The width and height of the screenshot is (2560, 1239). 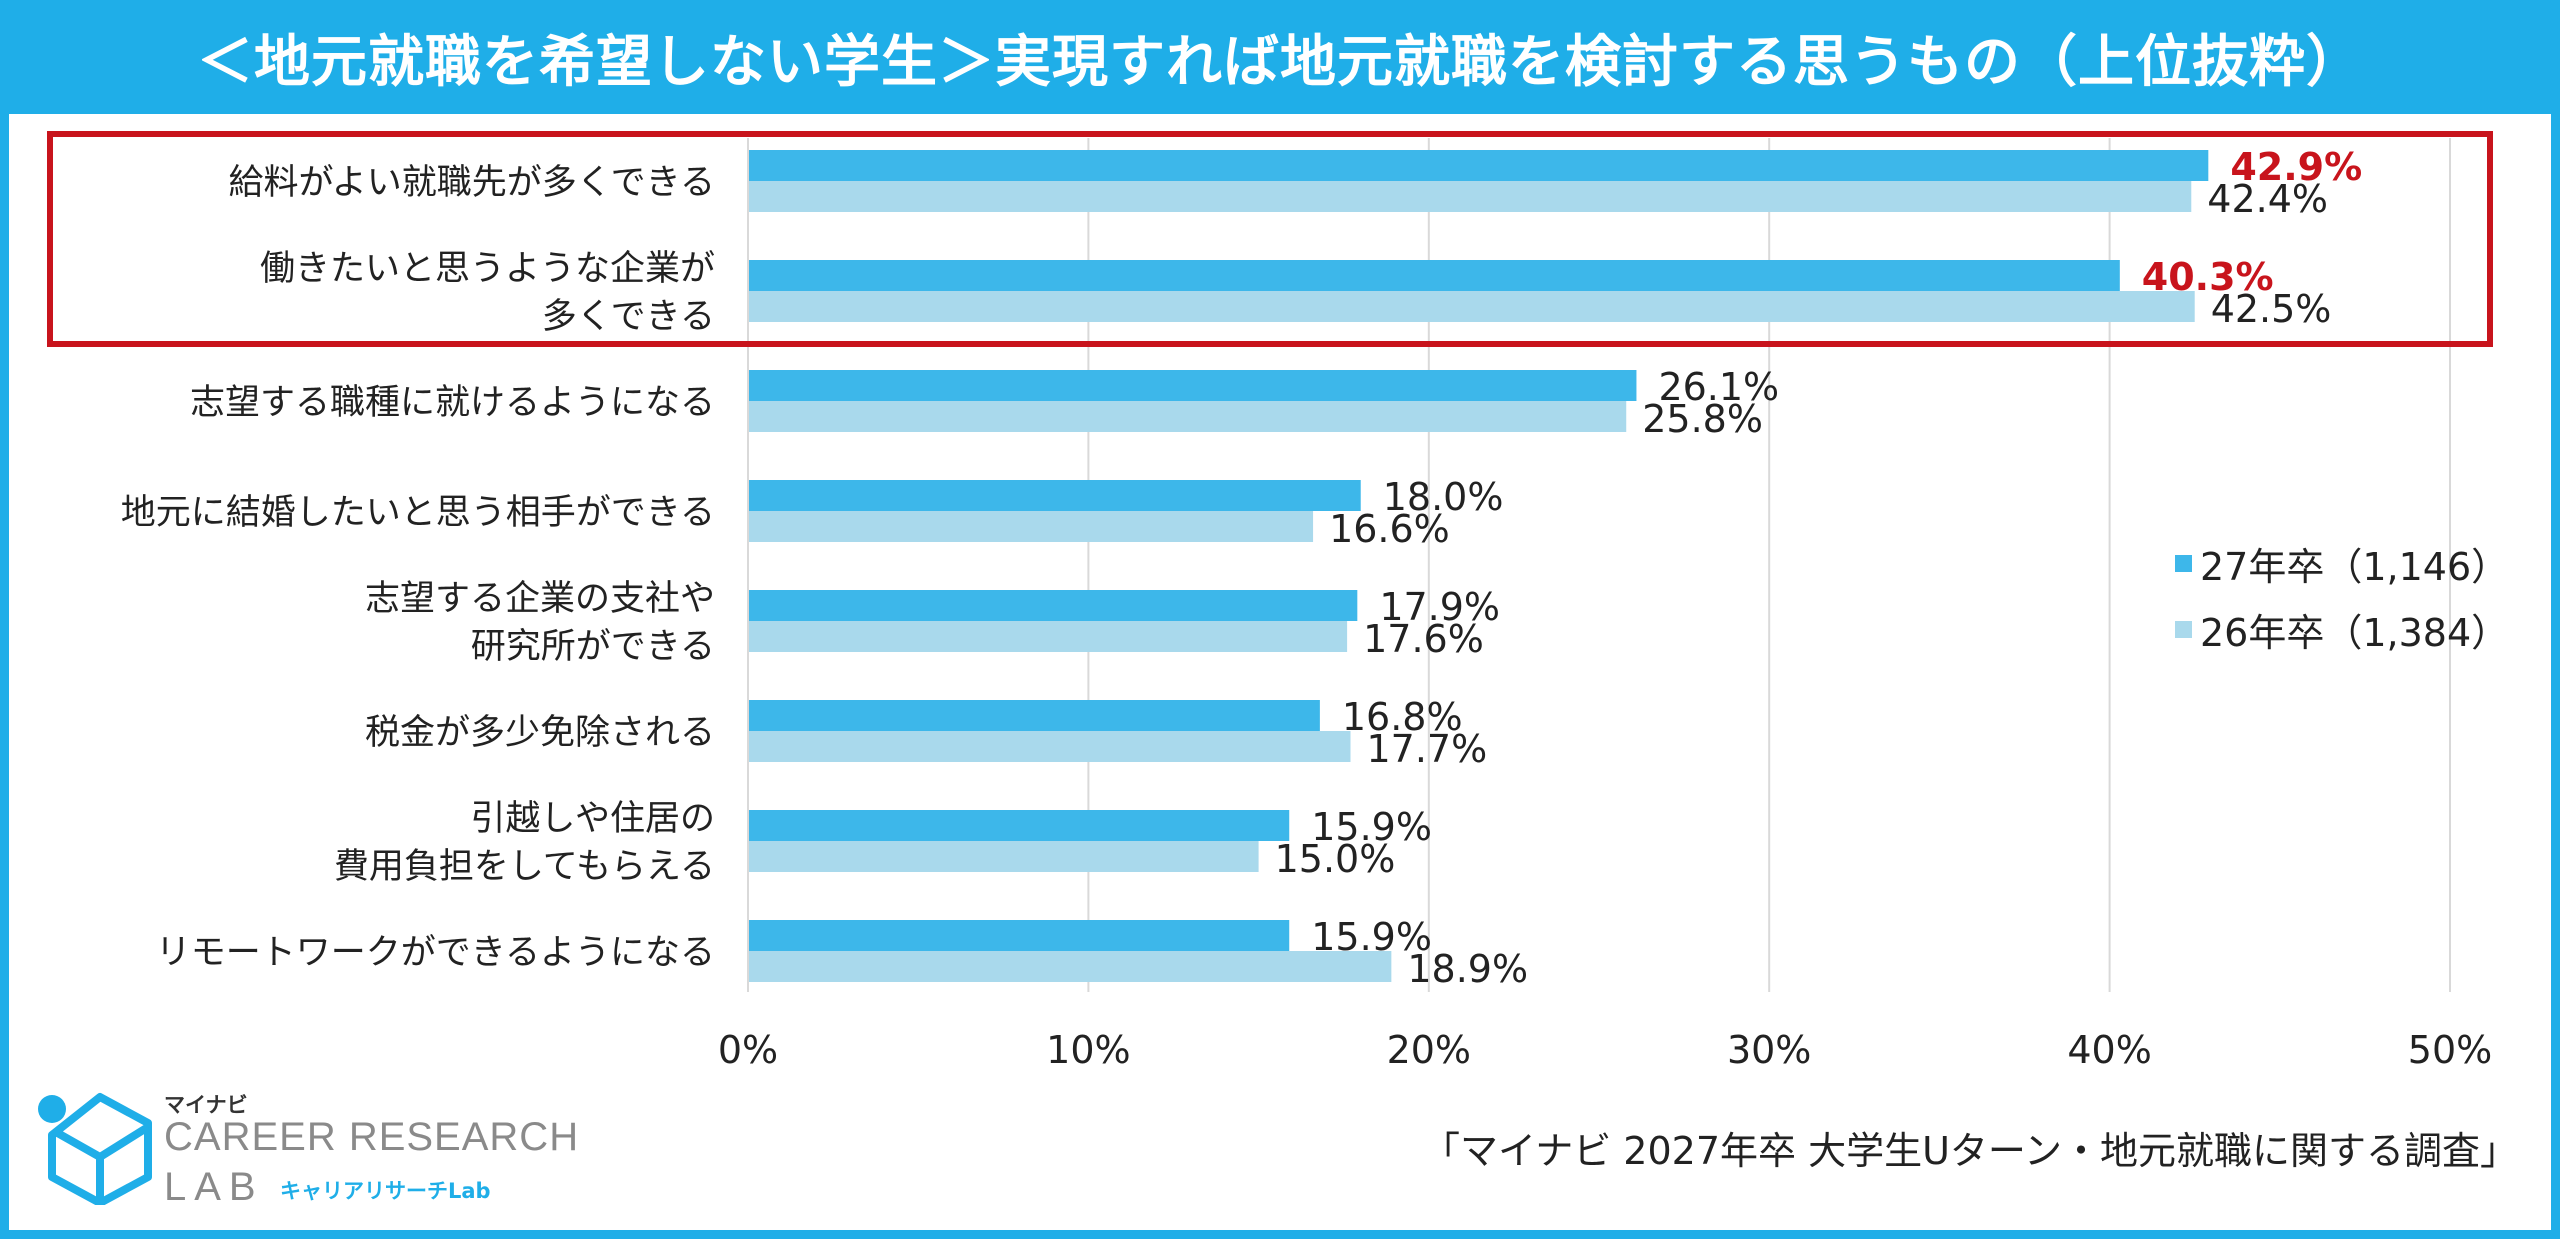 What do you see at coordinates (1969, 1151) in the screenshot?
I see `source-note: 「マイナビ 2027年卒 大学生Uターン・地元就職に関する調査」` at bounding box center [1969, 1151].